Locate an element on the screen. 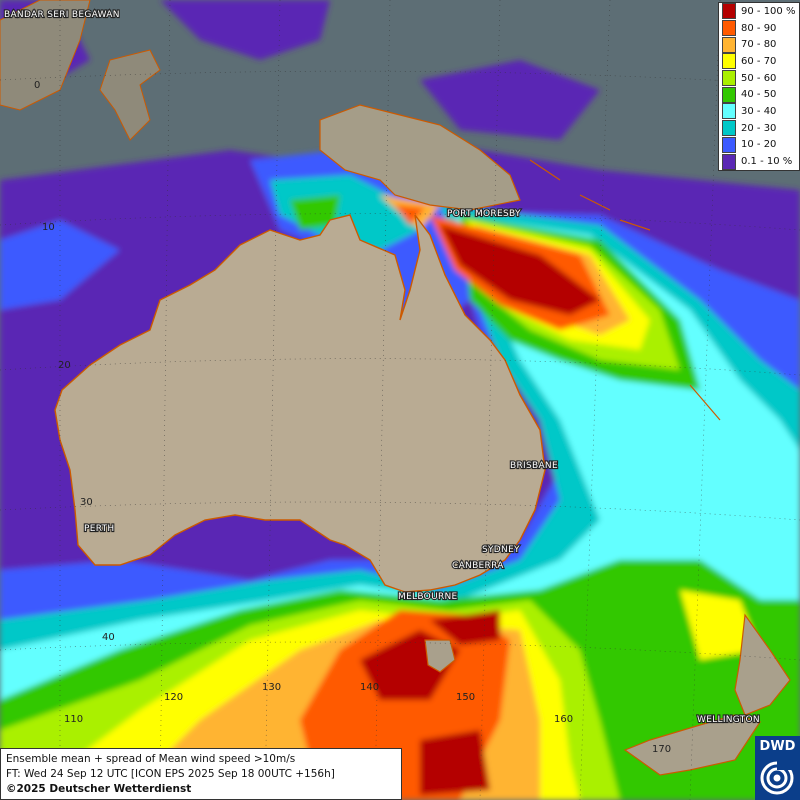 The image size is (800, 800). legend-item: 0.1 - 10 % is located at coordinates (759, 161).